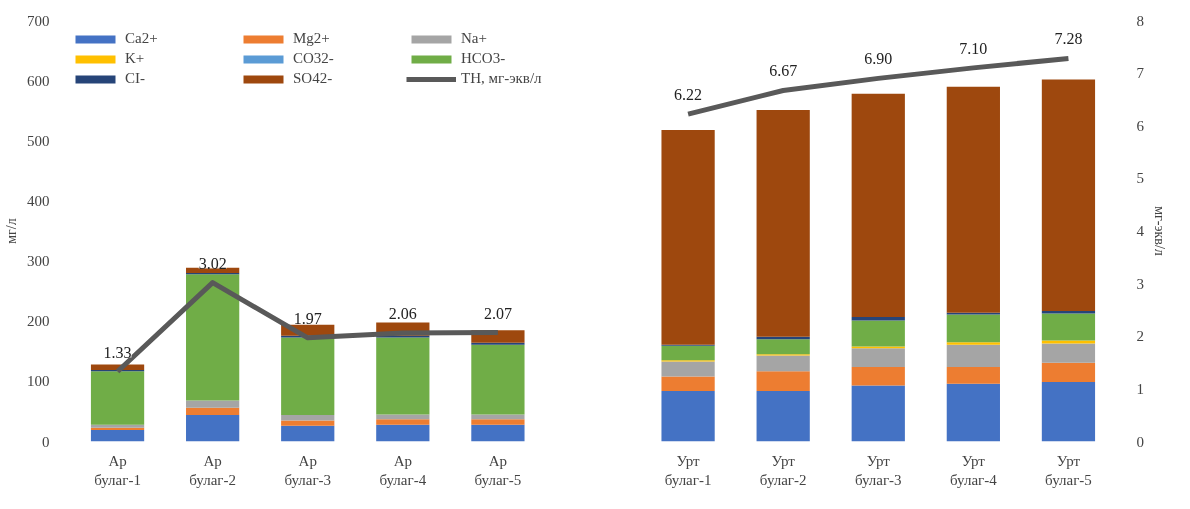  What do you see at coordinates (878, 59) in the screenshot?
I see `data-label: 6.90` at bounding box center [878, 59].